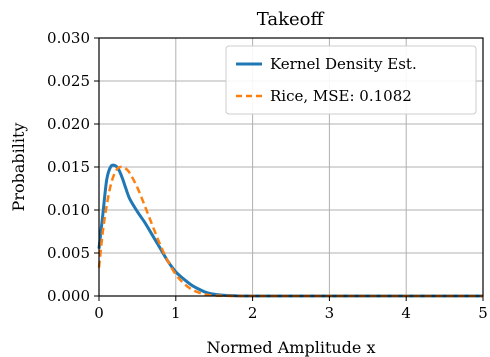 The image size is (490, 357). What do you see at coordinates (406, 313) in the screenshot?
I see `x-tick-label: 4` at bounding box center [406, 313].